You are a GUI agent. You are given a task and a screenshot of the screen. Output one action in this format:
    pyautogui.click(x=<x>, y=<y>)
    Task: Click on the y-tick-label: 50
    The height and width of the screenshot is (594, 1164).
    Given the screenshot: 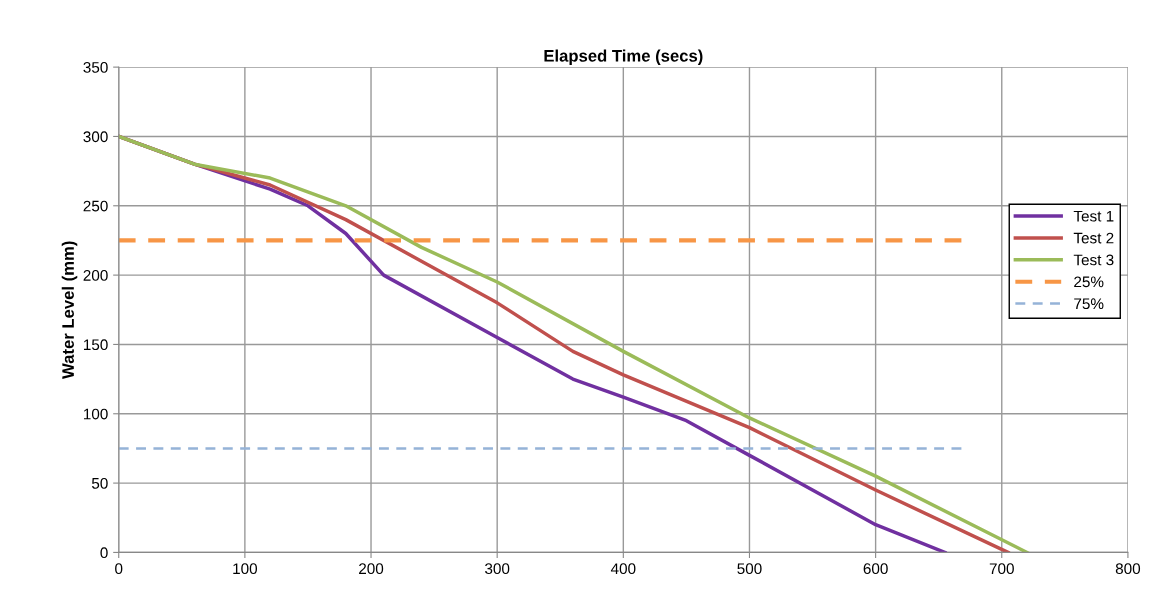 What is the action you would take?
    pyautogui.click(x=99, y=483)
    